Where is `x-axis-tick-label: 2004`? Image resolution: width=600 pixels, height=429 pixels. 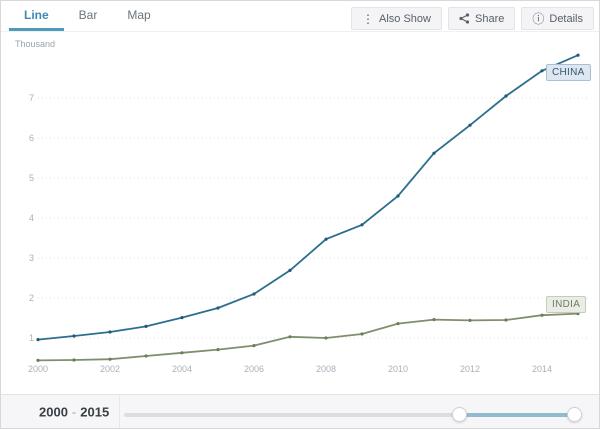
x-axis-tick-label: 2004 is located at coordinates (182, 369).